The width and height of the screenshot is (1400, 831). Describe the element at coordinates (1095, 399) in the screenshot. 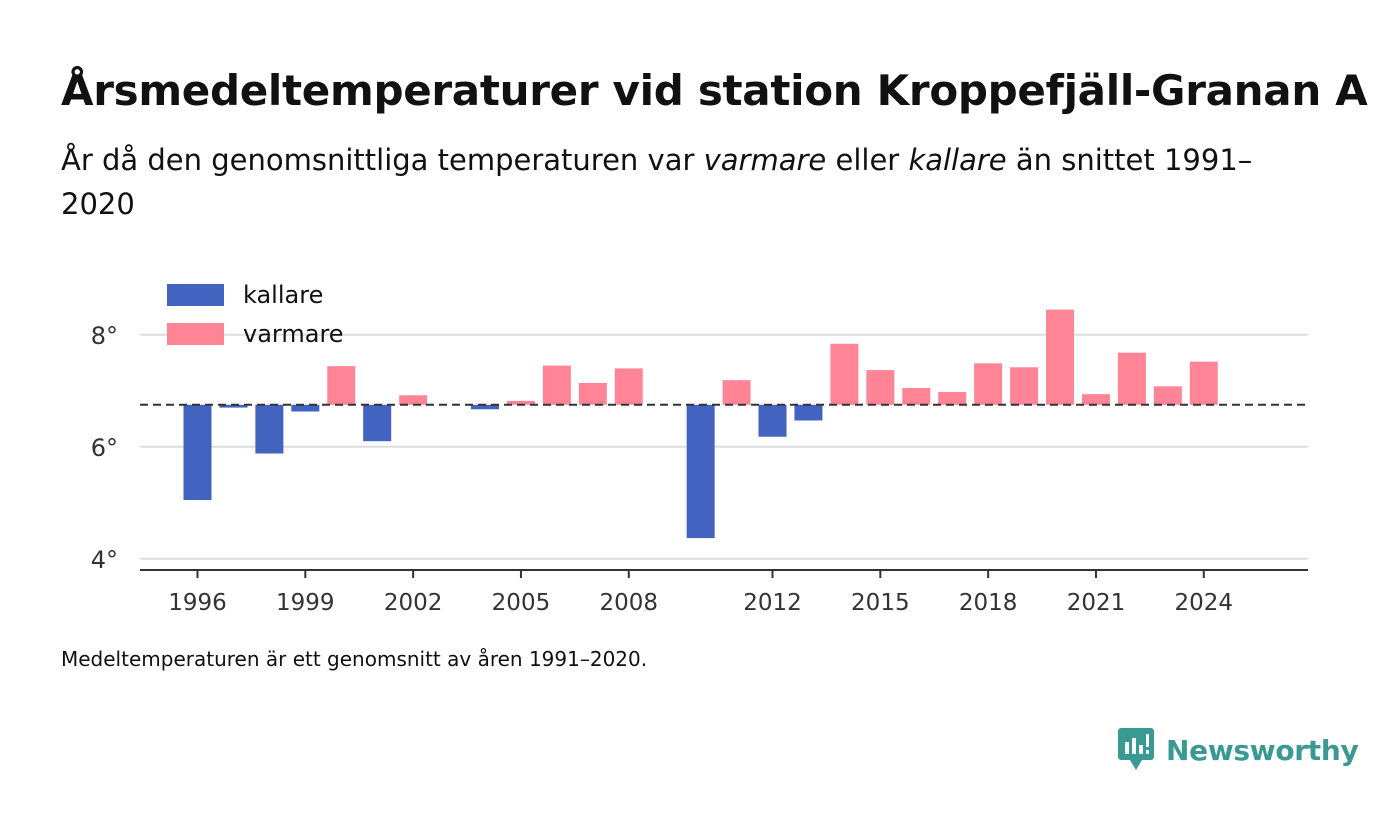

I see `bar-2021` at that location.